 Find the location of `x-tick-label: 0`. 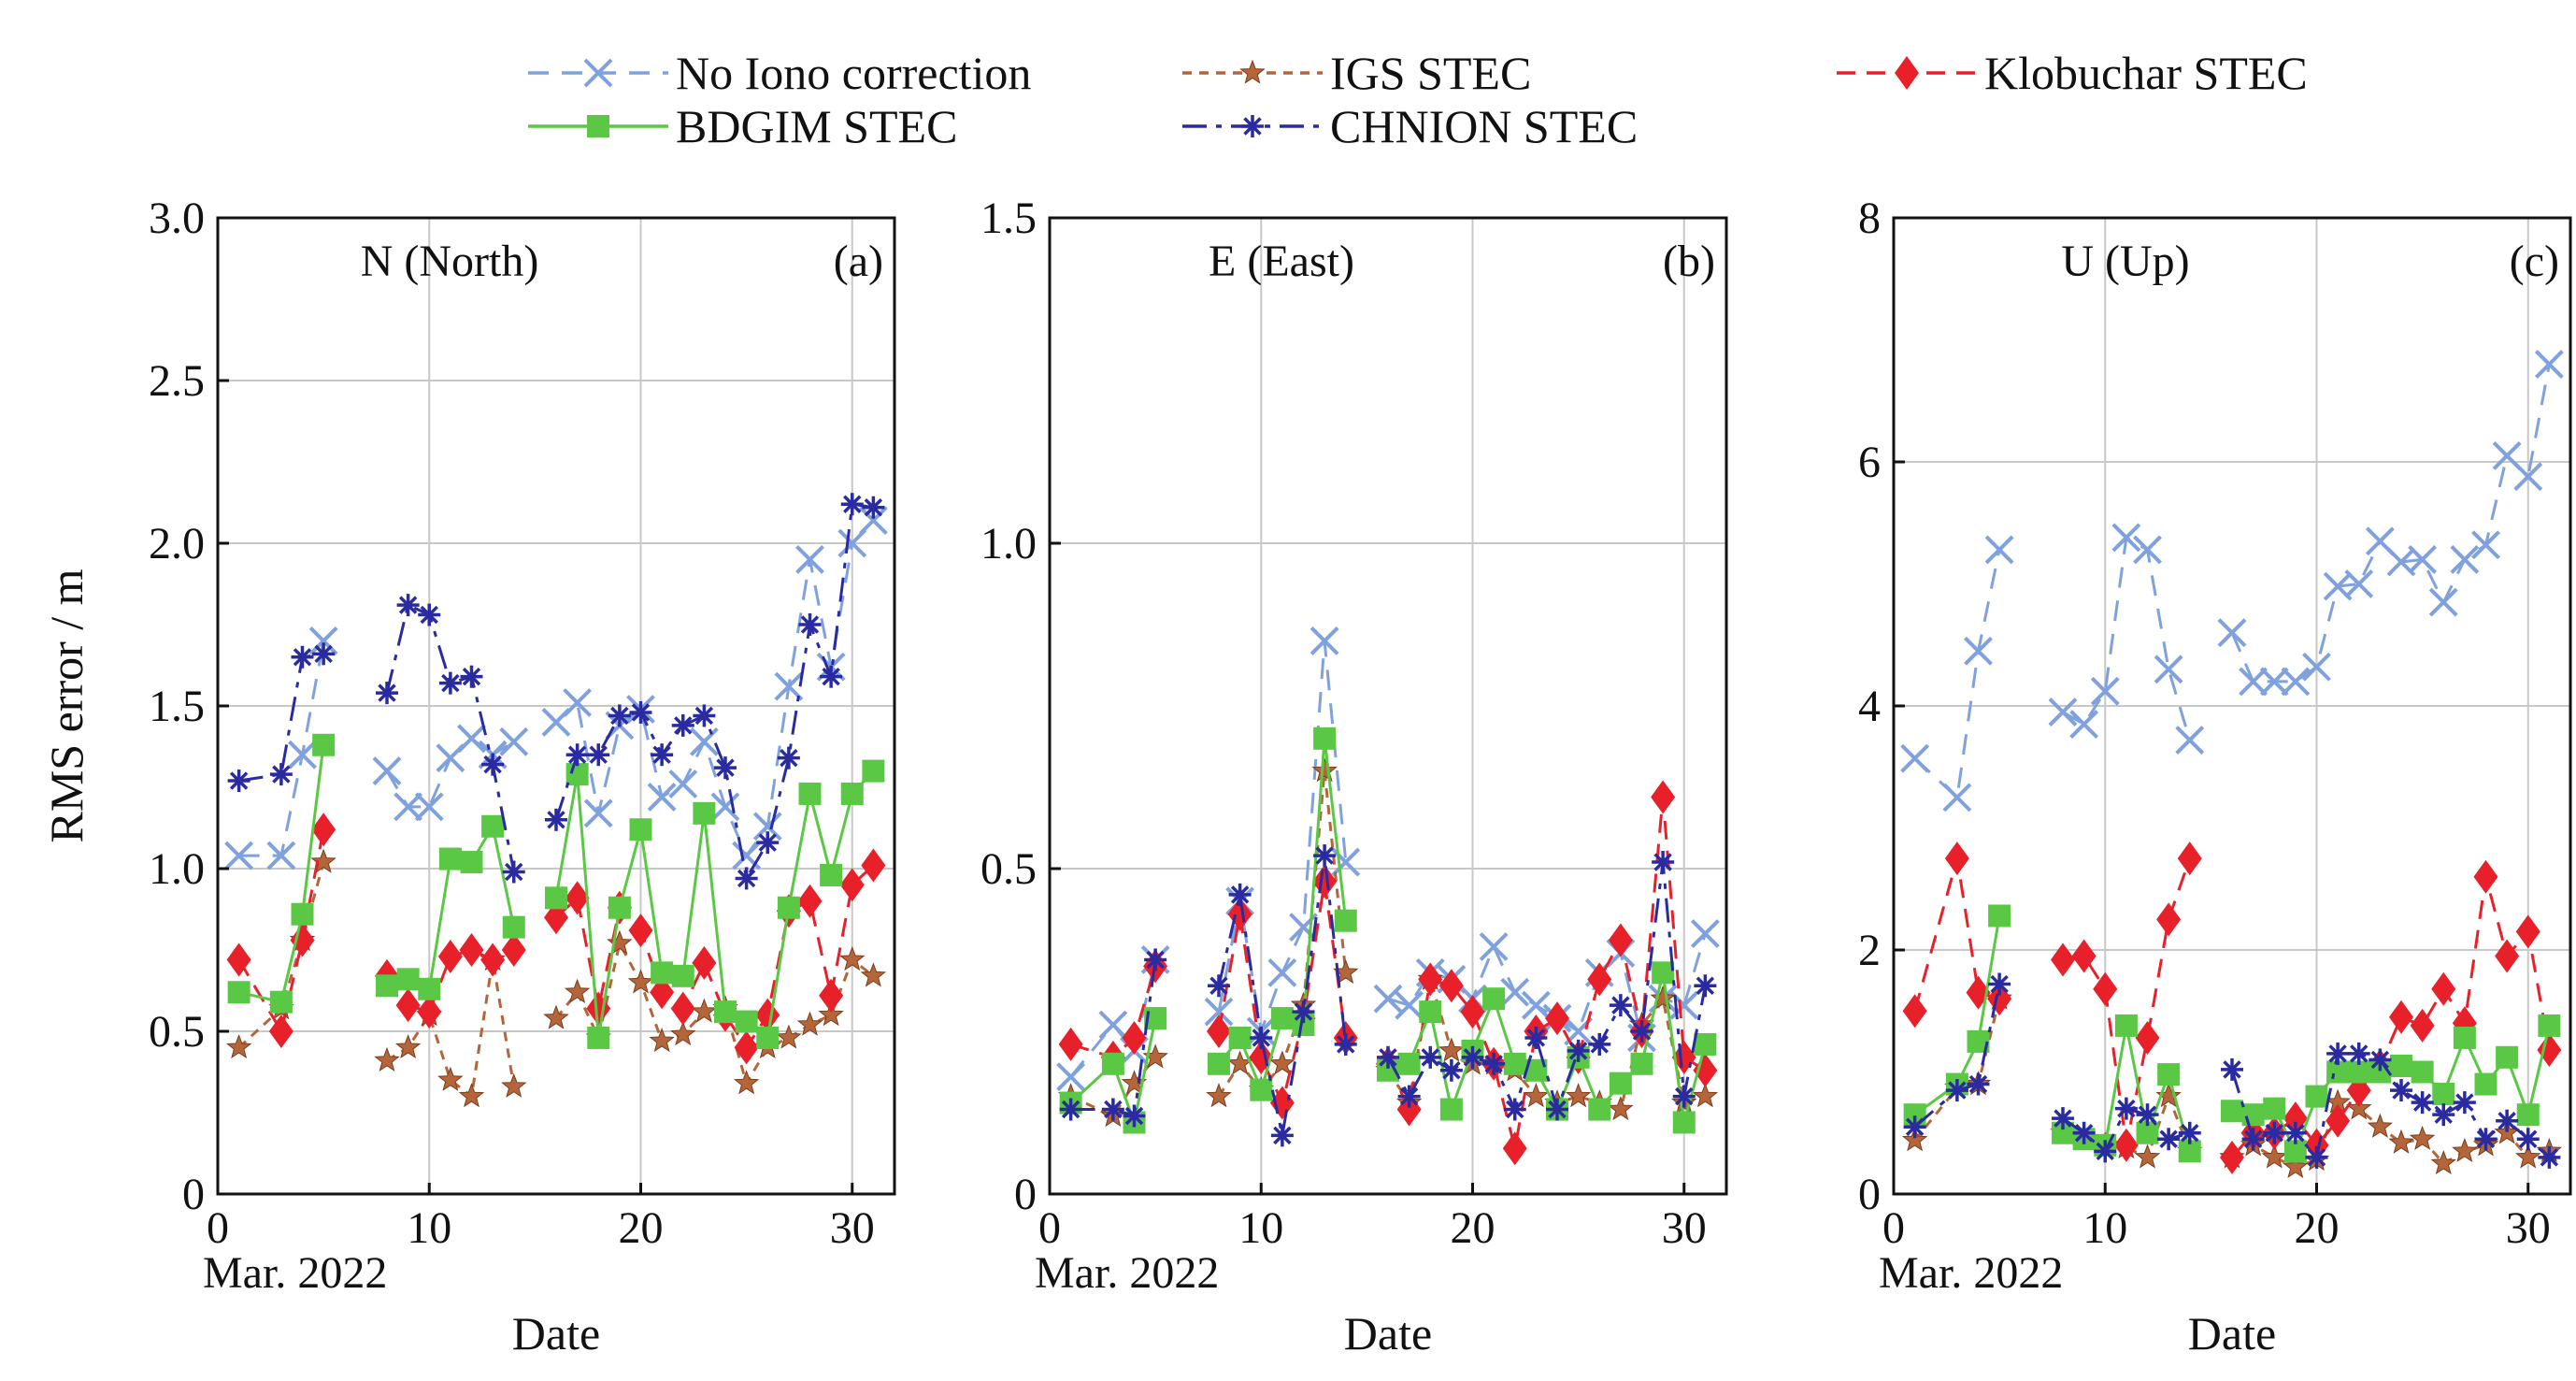

x-tick-label: 0 is located at coordinates (1049, 1228).